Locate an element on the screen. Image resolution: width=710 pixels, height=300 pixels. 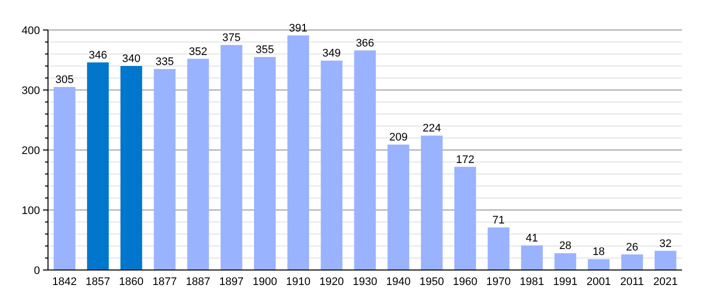
data-label: 391 is located at coordinates (298, 28).